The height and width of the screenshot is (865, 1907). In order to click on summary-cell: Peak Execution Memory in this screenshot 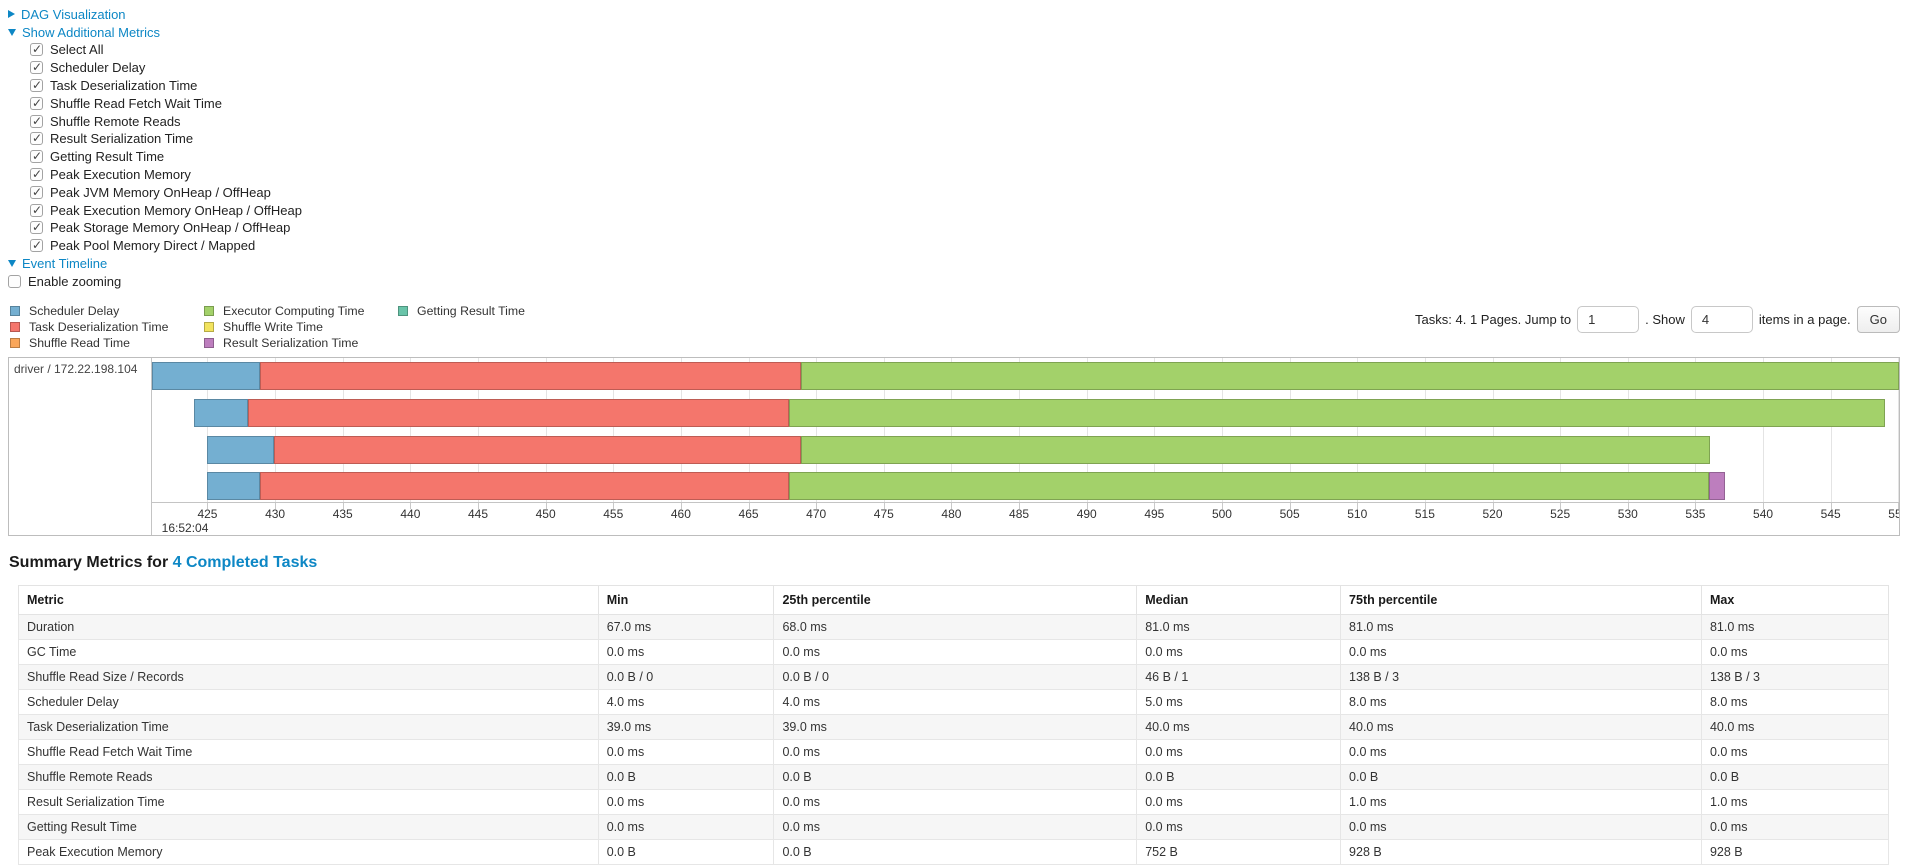, I will do `click(308, 852)`.